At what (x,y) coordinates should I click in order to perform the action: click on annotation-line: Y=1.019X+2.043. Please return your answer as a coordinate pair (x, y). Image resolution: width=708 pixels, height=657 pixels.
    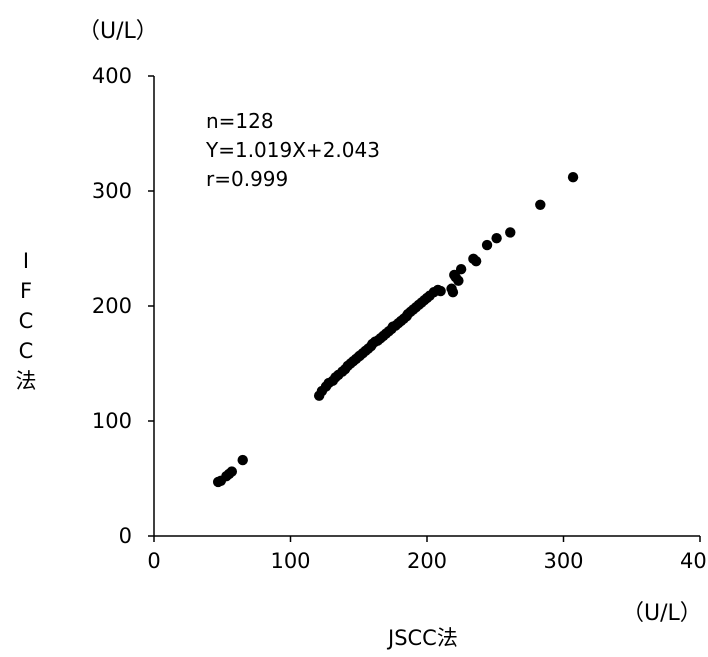
    Looking at the image, I should click on (292, 150).